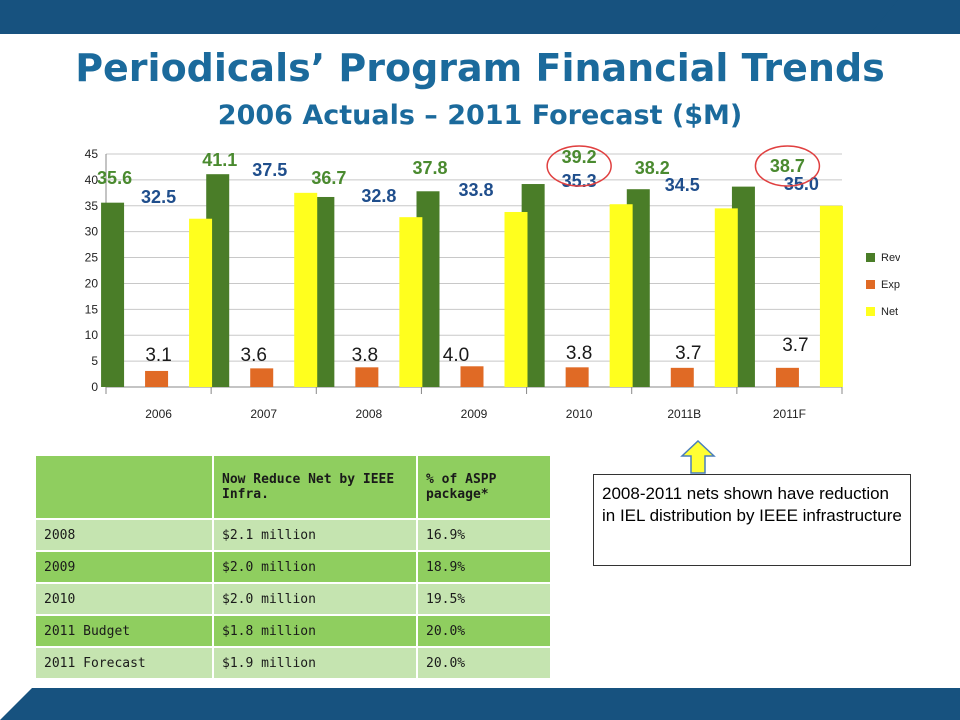 Image resolution: width=960 pixels, height=720 pixels. Describe the element at coordinates (124, 567) in the screenshot. I see `table-cell: 2009` at that location.